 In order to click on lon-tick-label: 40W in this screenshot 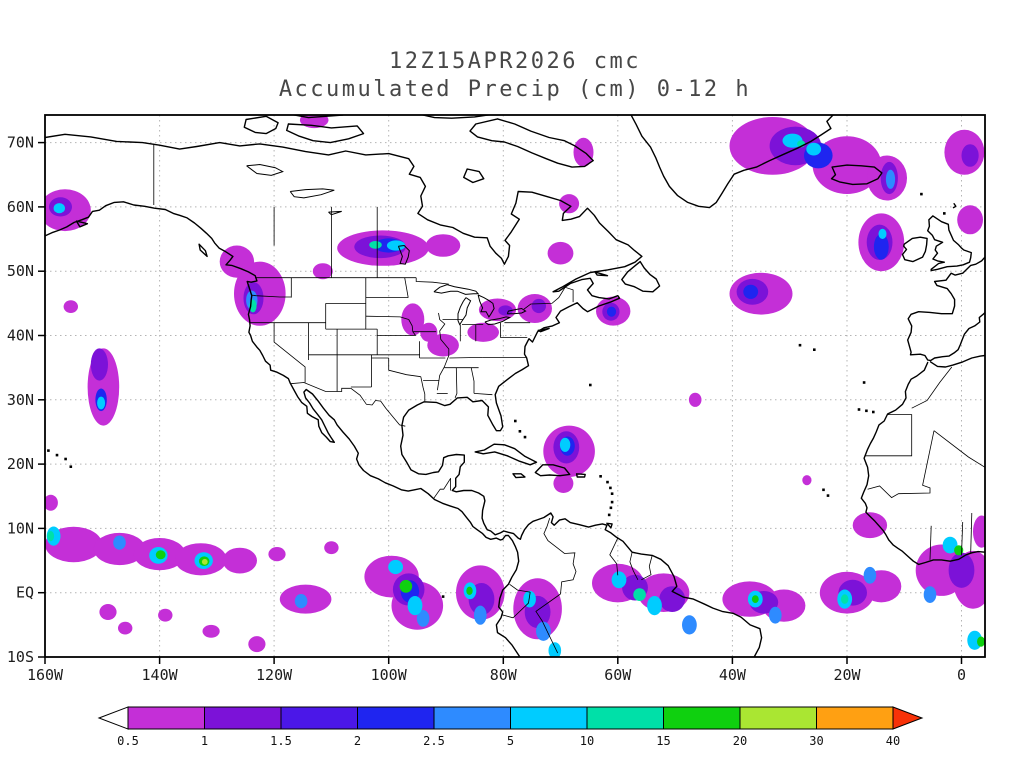, I will do `click(733, 675)`.